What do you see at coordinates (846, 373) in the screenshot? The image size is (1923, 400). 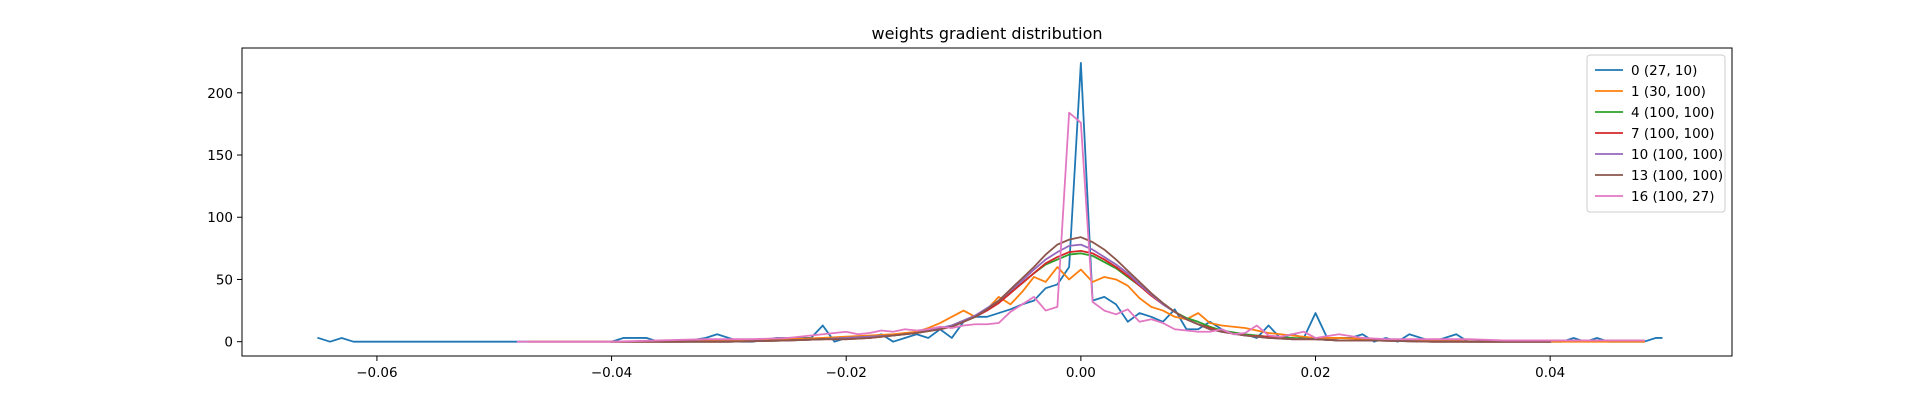 I see `x-tick-label: −0.02` at bounding box center [846, 373].